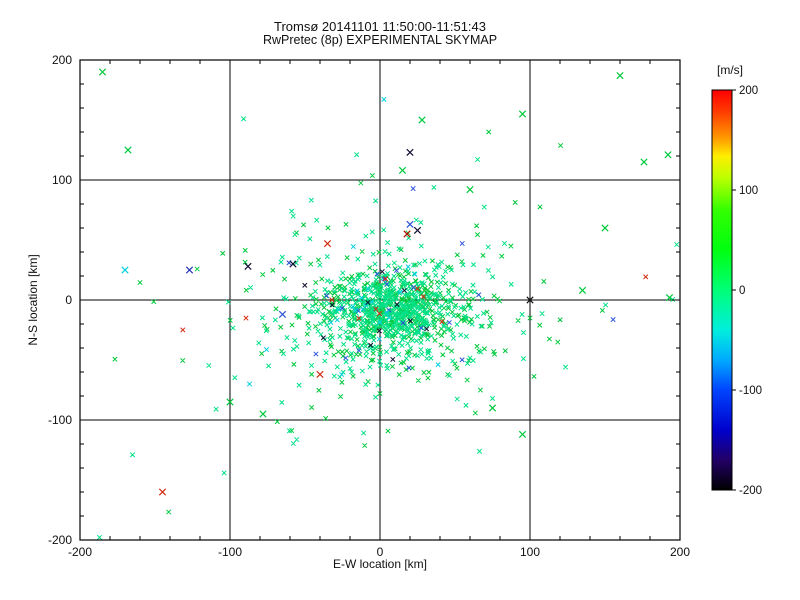 The height and width of the screenshot is (600, 800). I want to click on x-tick-label: 0, so click(380, 552).